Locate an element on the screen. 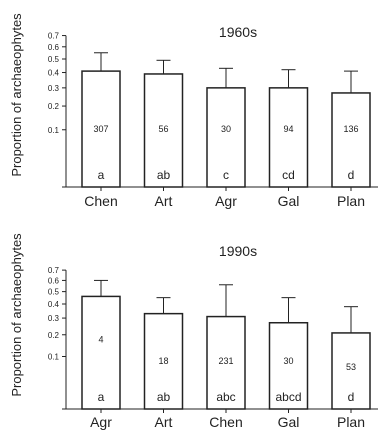 This screenshot has width=390, height=438. group-letter-label: cd is located at coordinates (288, 175).